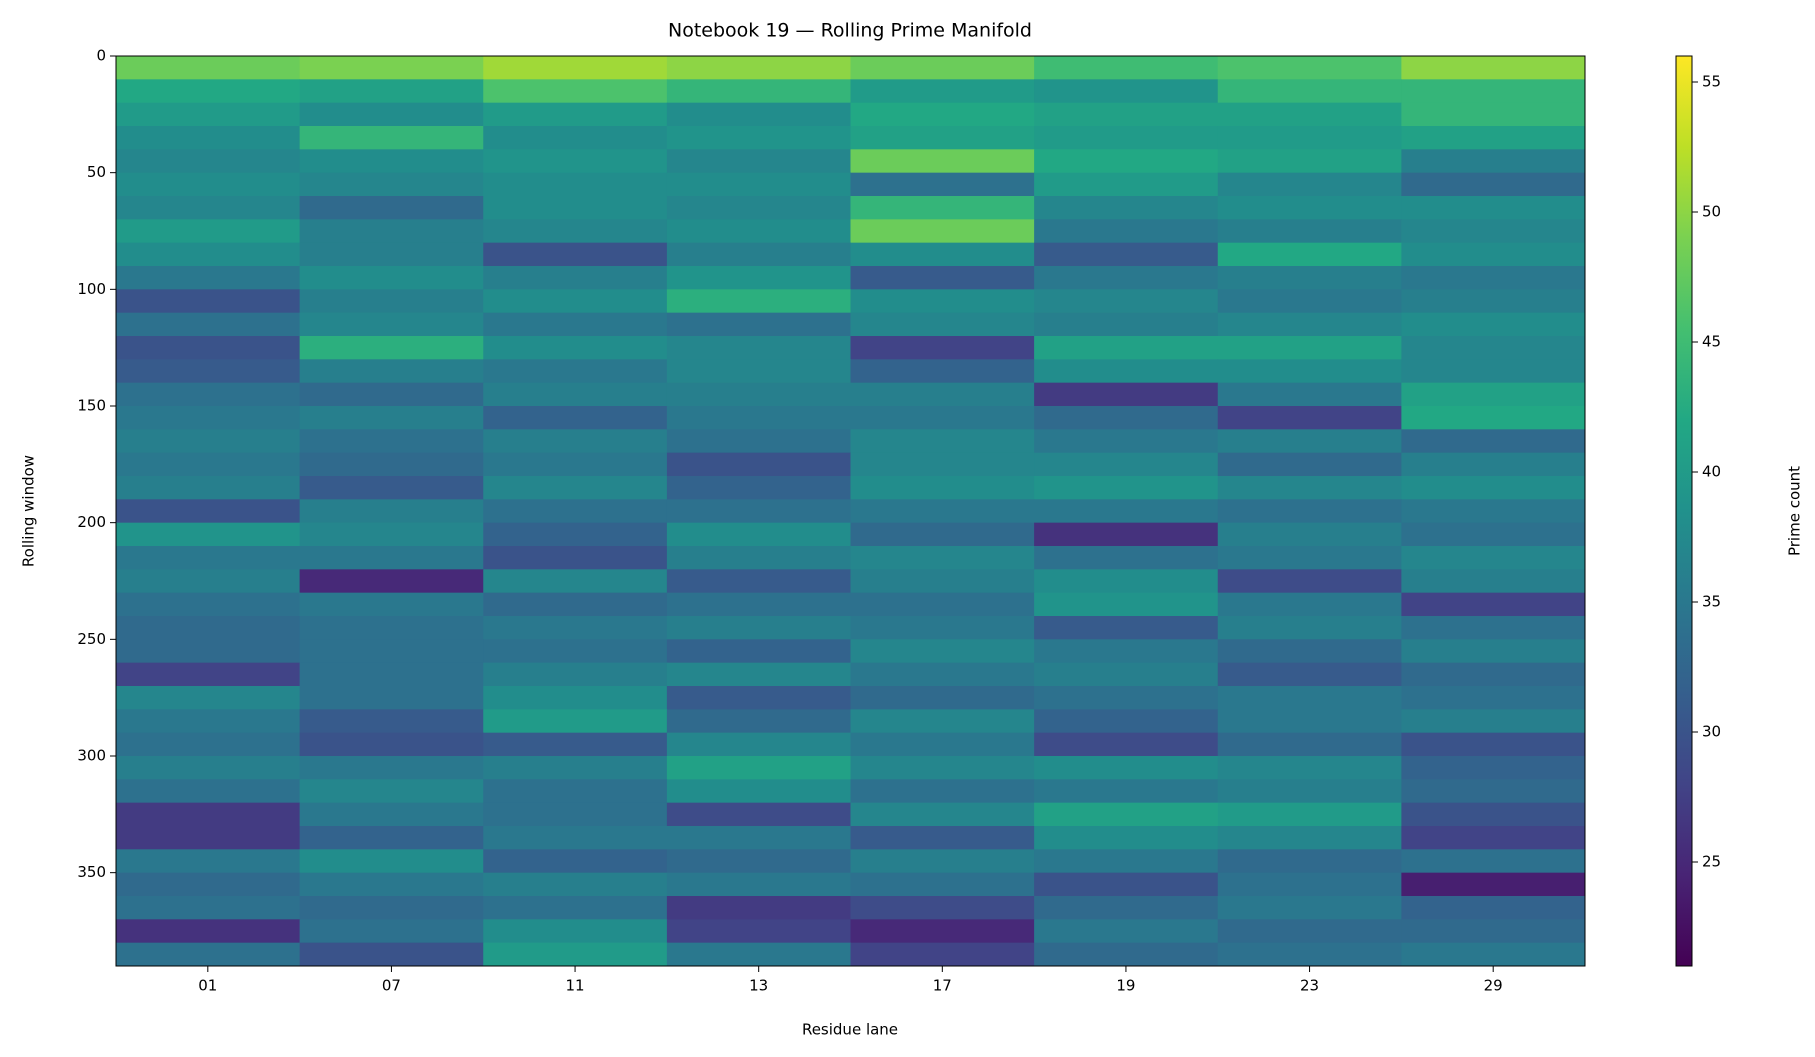 This screenshot has width=1815, height=1057. What do you see at coordinates (91, 406) in the screenshot?
I see `y-tick-label: 150` at bounding box center [91, 406].